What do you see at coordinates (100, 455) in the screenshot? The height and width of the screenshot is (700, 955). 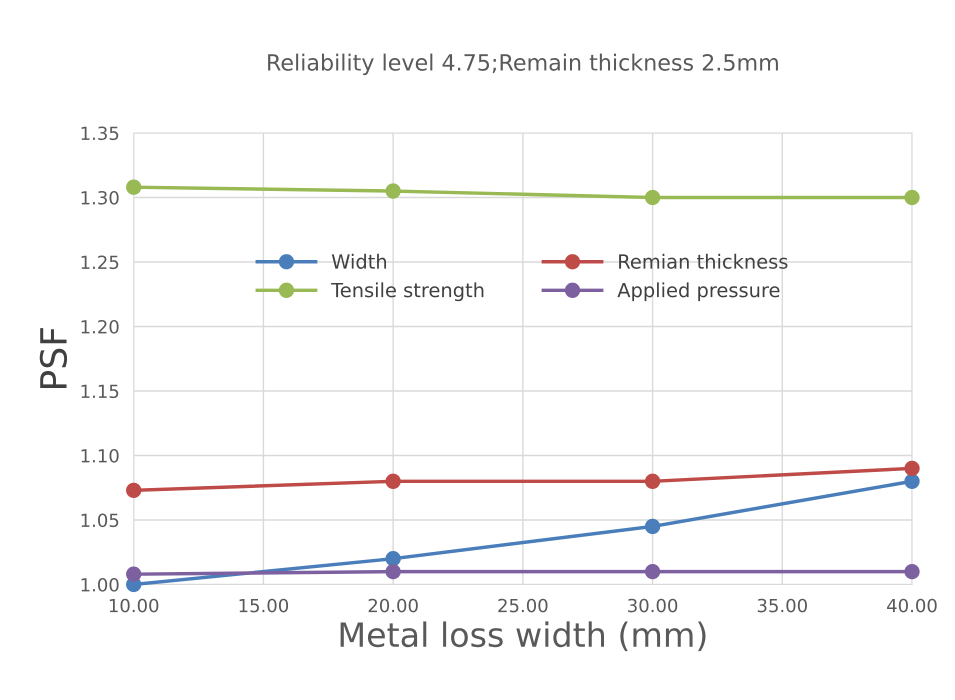 I see `y-tick-label: 1.10` at bounding box center [100, 455].